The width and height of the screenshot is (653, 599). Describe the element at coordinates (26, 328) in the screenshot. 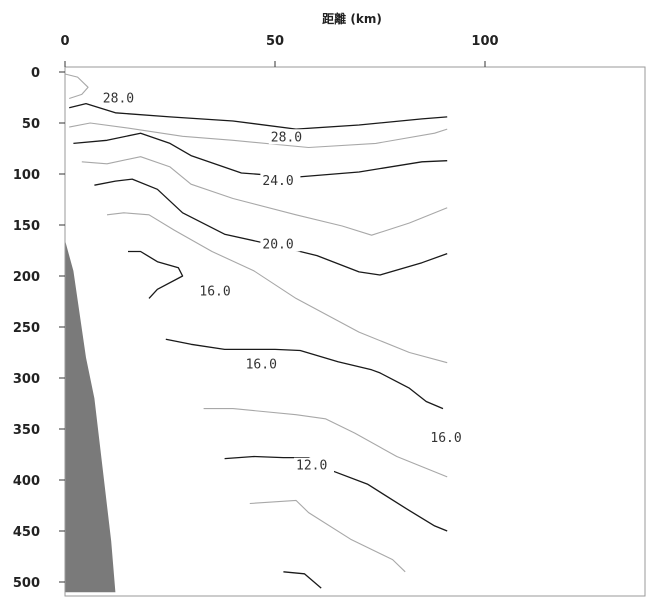

I see `y-tick-250: 250` at that location.